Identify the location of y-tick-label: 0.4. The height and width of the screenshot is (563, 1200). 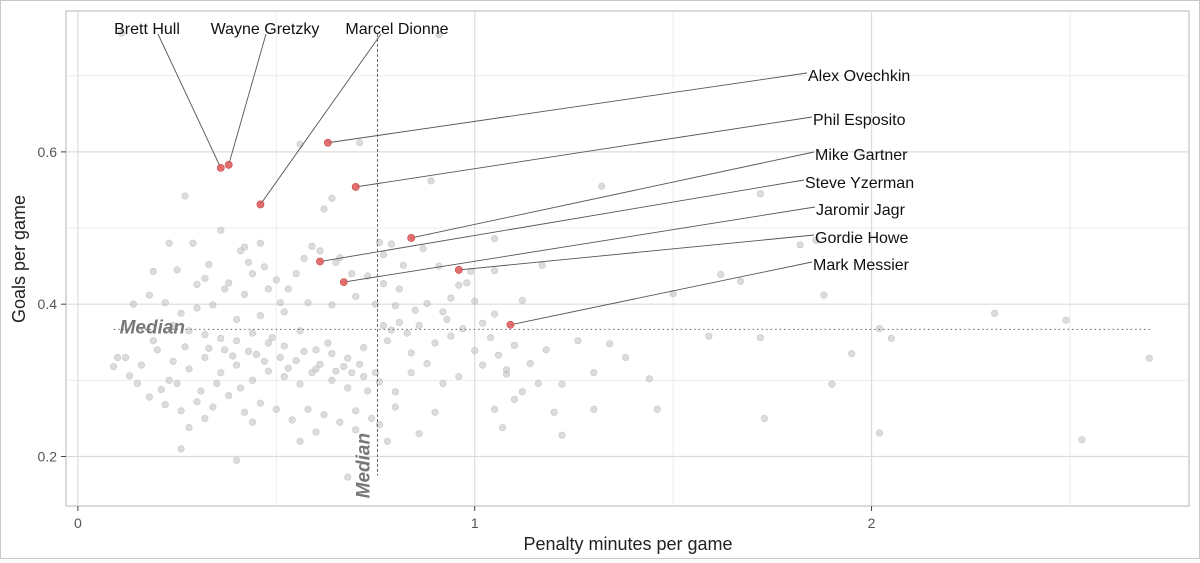
(48, 304).